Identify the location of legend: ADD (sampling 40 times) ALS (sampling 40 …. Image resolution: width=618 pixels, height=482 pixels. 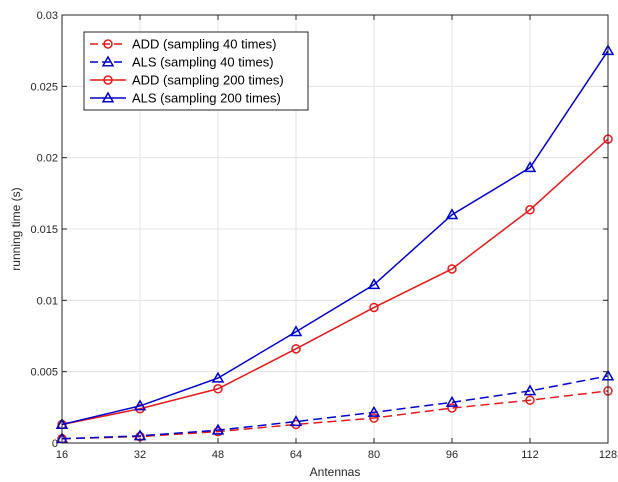
(196, 71).